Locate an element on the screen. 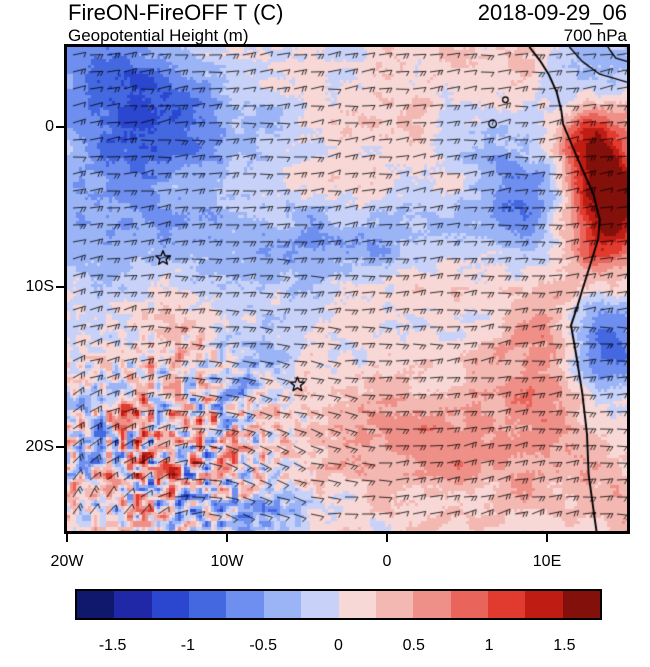 This screenshot has height=667, width=650. x-axis-tick-label: 0 is located at coordinates (387, 561).